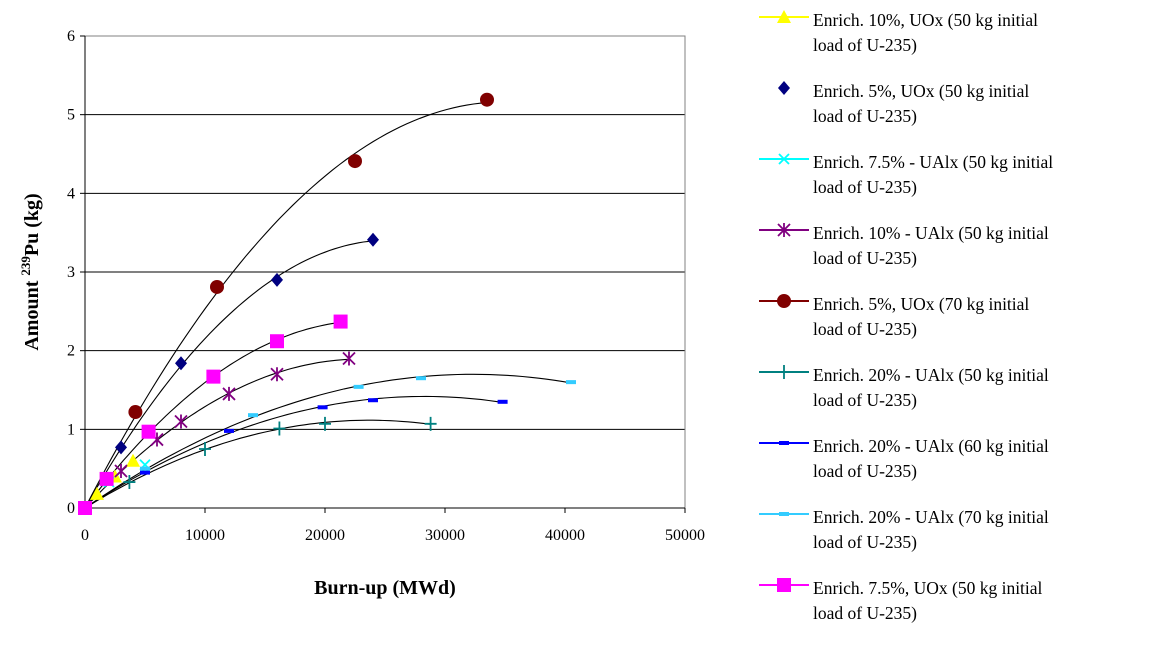 The width and height of the screenshot is (1151, 645). I want to click on trend-5pct-50kg, so click(229, 374).